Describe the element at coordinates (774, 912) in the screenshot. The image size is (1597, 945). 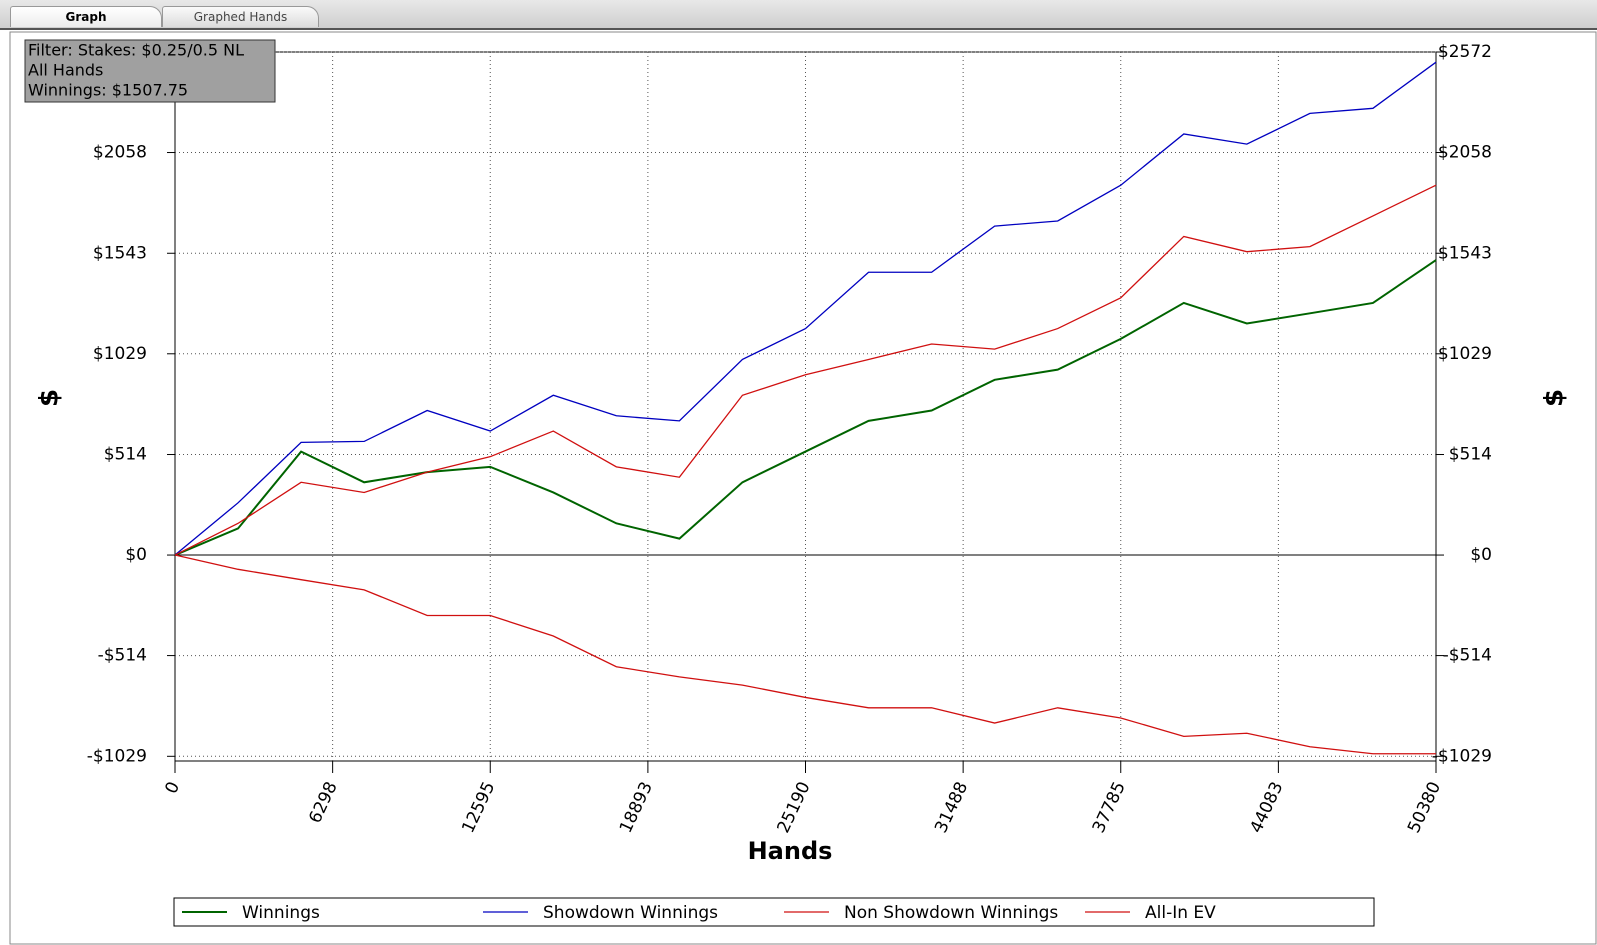
I see `legend-box` at that location.